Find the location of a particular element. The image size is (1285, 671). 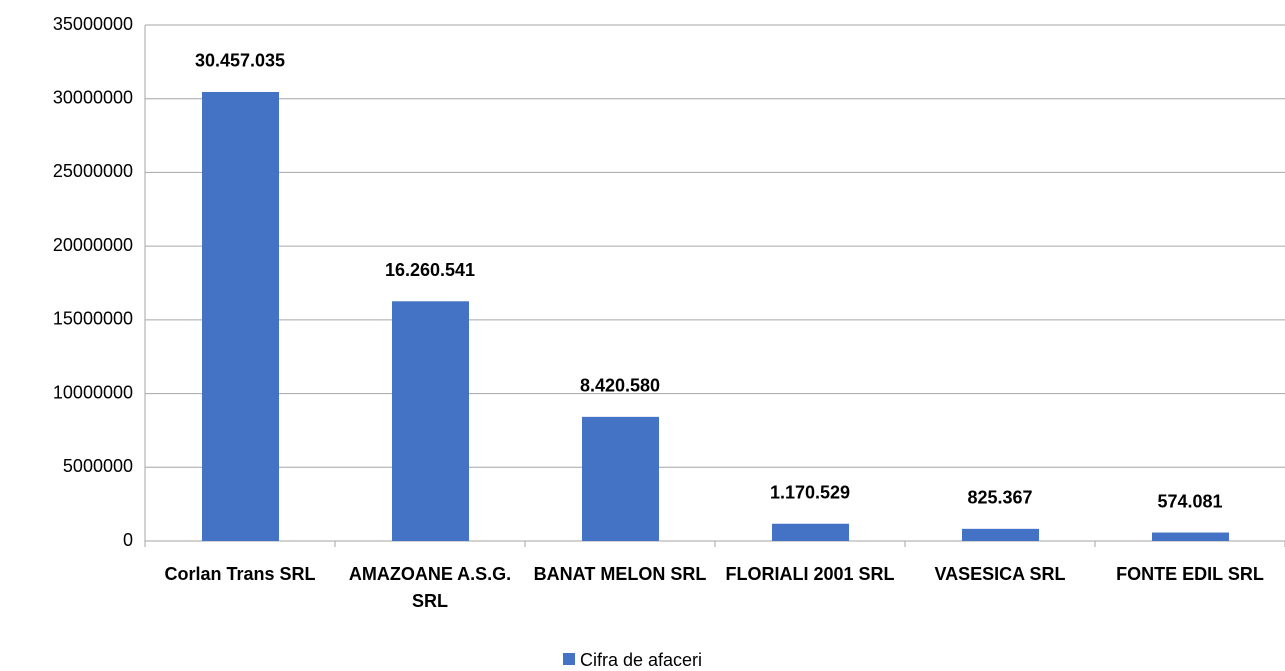

y-tick-label: 5000000 is located at coordinates (98, 466).